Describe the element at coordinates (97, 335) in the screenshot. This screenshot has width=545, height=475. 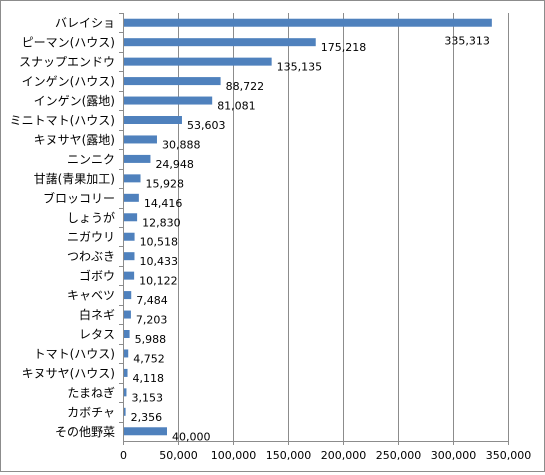
I see `category-label: レタス` at that location.